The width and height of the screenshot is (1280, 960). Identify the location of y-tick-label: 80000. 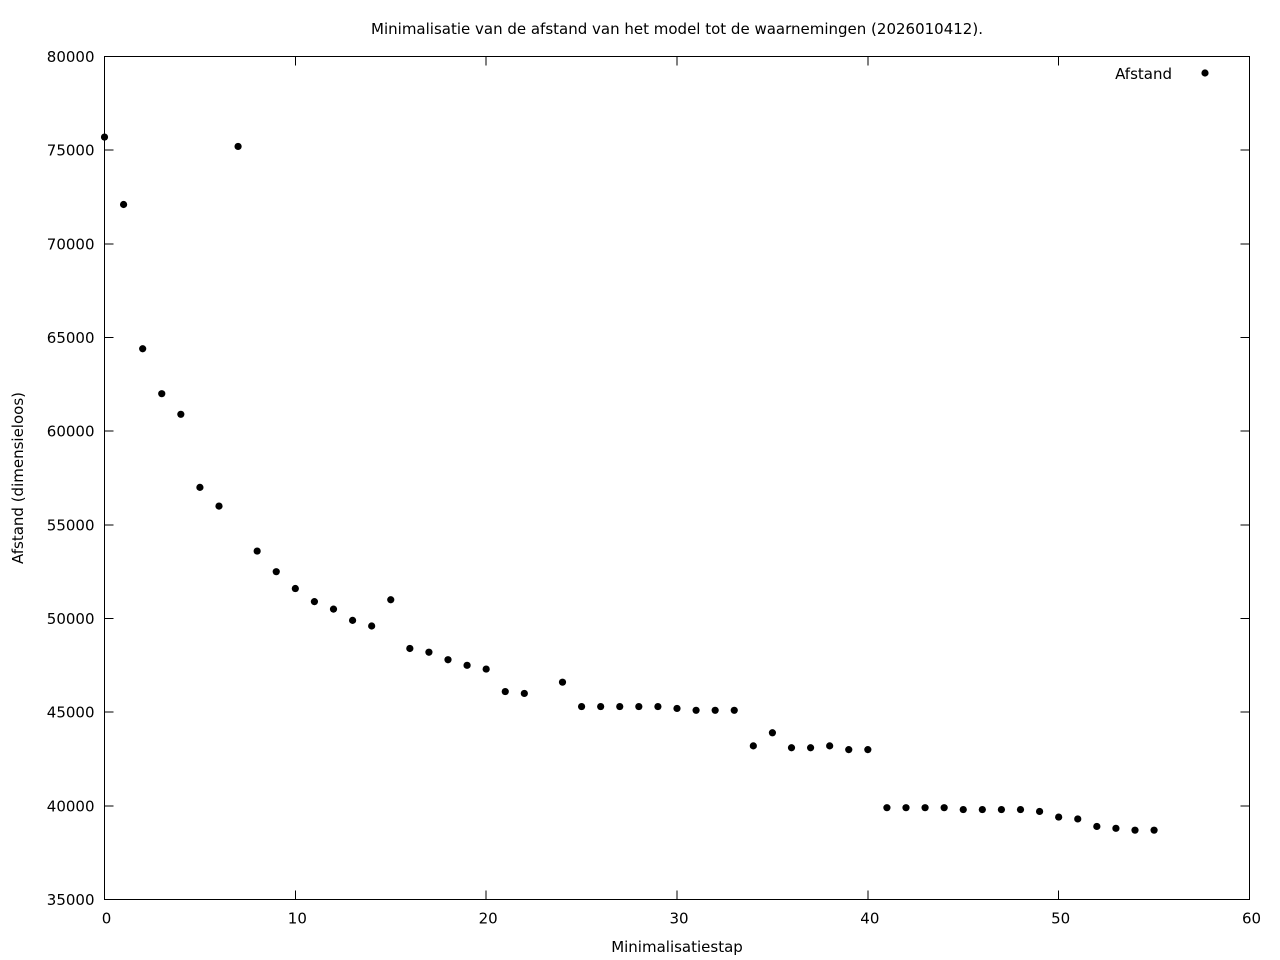
(71, 57).